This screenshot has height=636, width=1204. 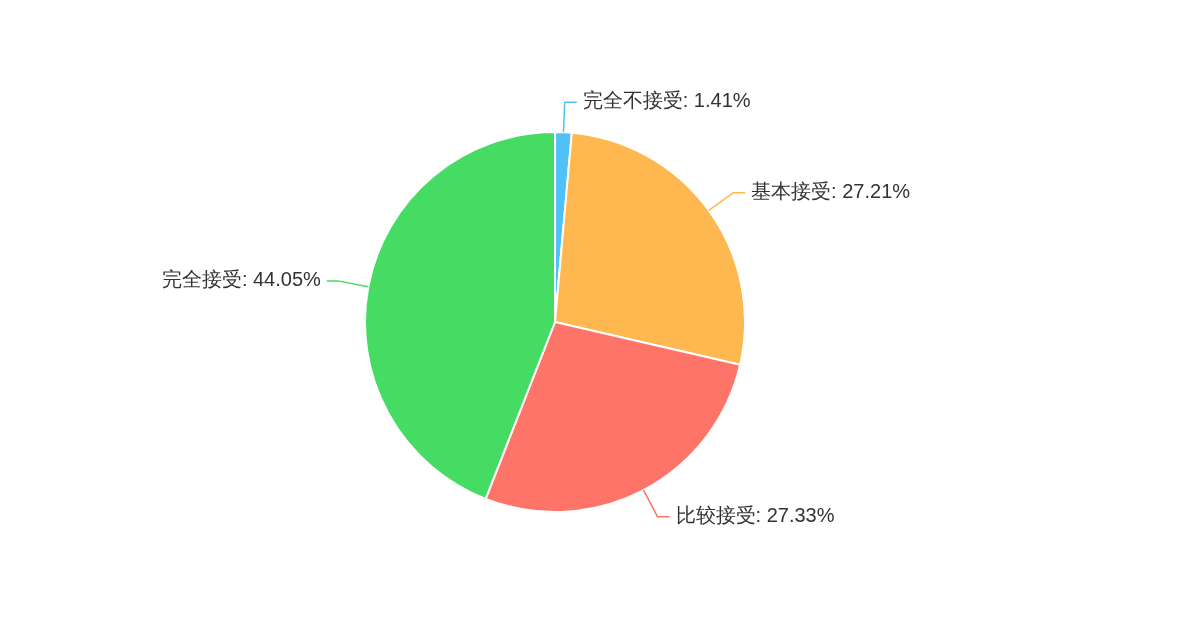 I want to click on slice-label: 基本接受: 27.21%, so click(x=831, y=191).